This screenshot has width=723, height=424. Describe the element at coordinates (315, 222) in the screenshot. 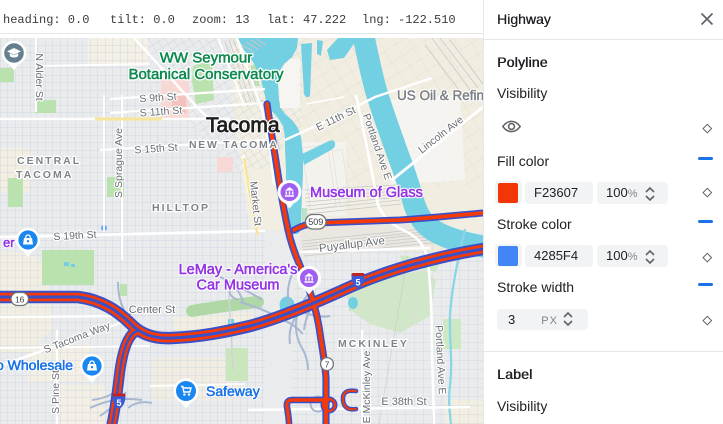

I see `svg-text: 509` at that location.